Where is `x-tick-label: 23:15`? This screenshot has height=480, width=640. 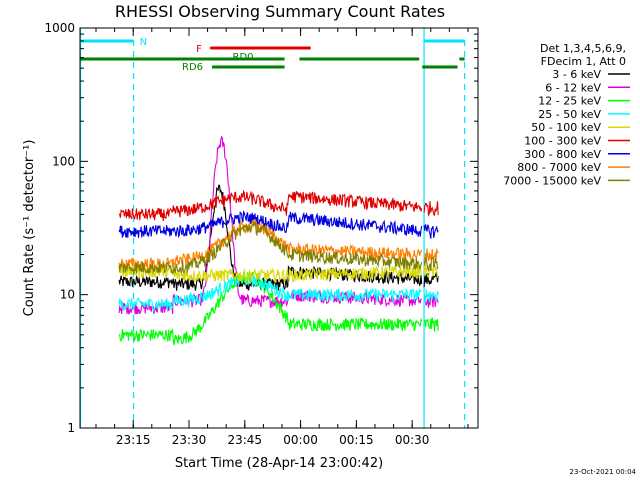 x-tick-label: 23:15 is located at coordinates (133, 440).